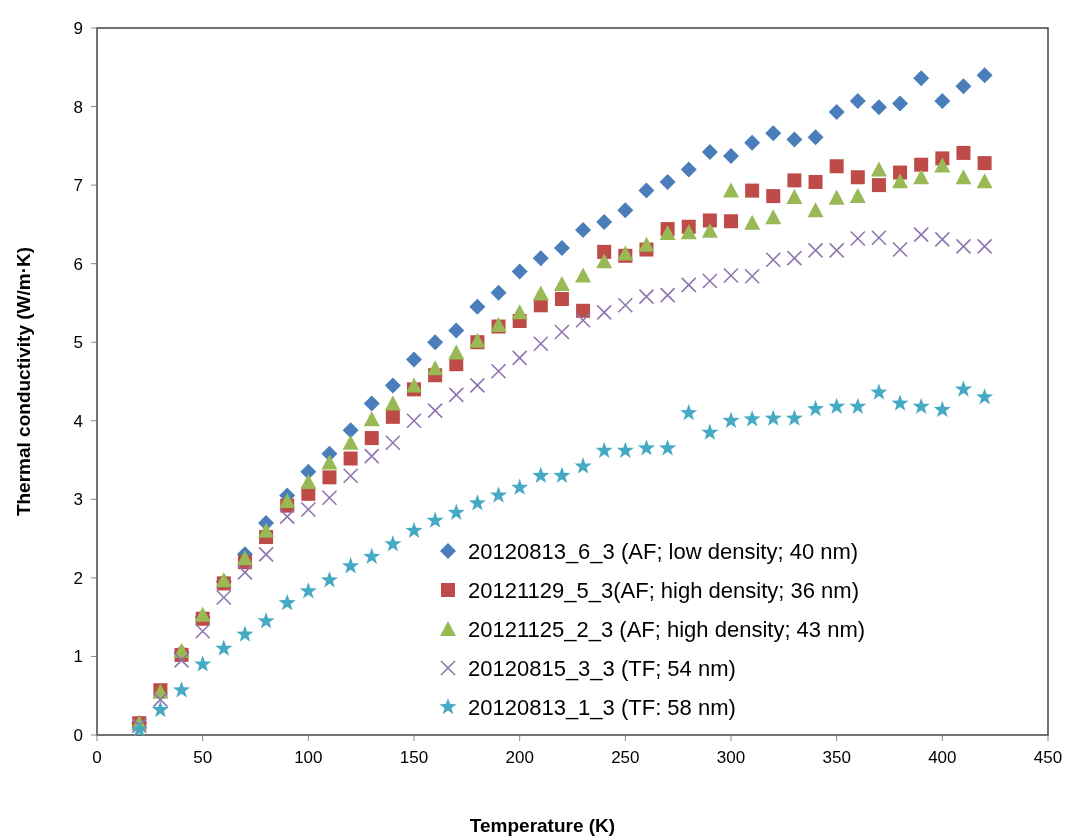 The height and width of the screenshot is (840, 1079). Describe the element at coordinates (78, 735) in the screenshot. I see `y-tick-label: 0` at that location.